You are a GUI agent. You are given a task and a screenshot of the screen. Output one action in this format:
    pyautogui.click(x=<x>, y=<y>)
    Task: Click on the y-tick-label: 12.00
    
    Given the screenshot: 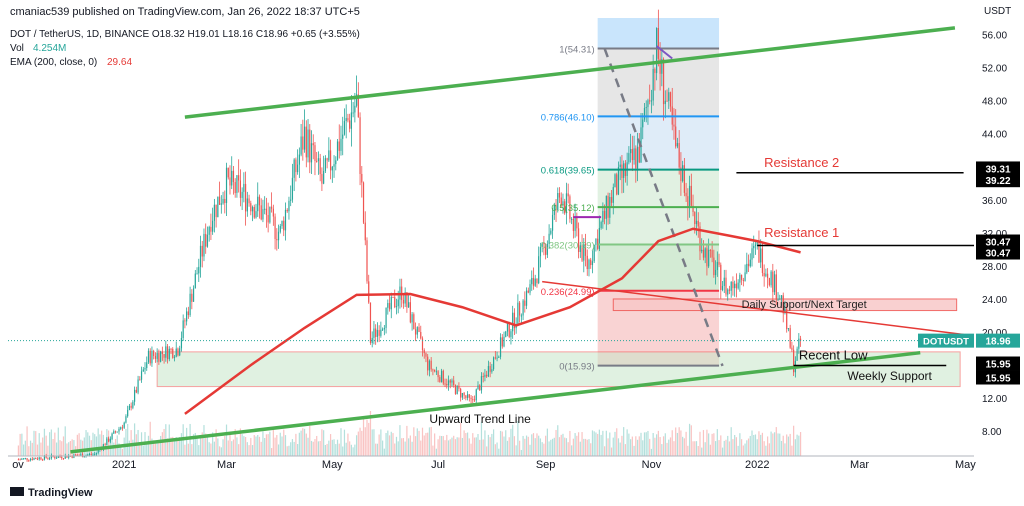 What is the action you would take?
    pyautogui.click(x=994, y=399)
    